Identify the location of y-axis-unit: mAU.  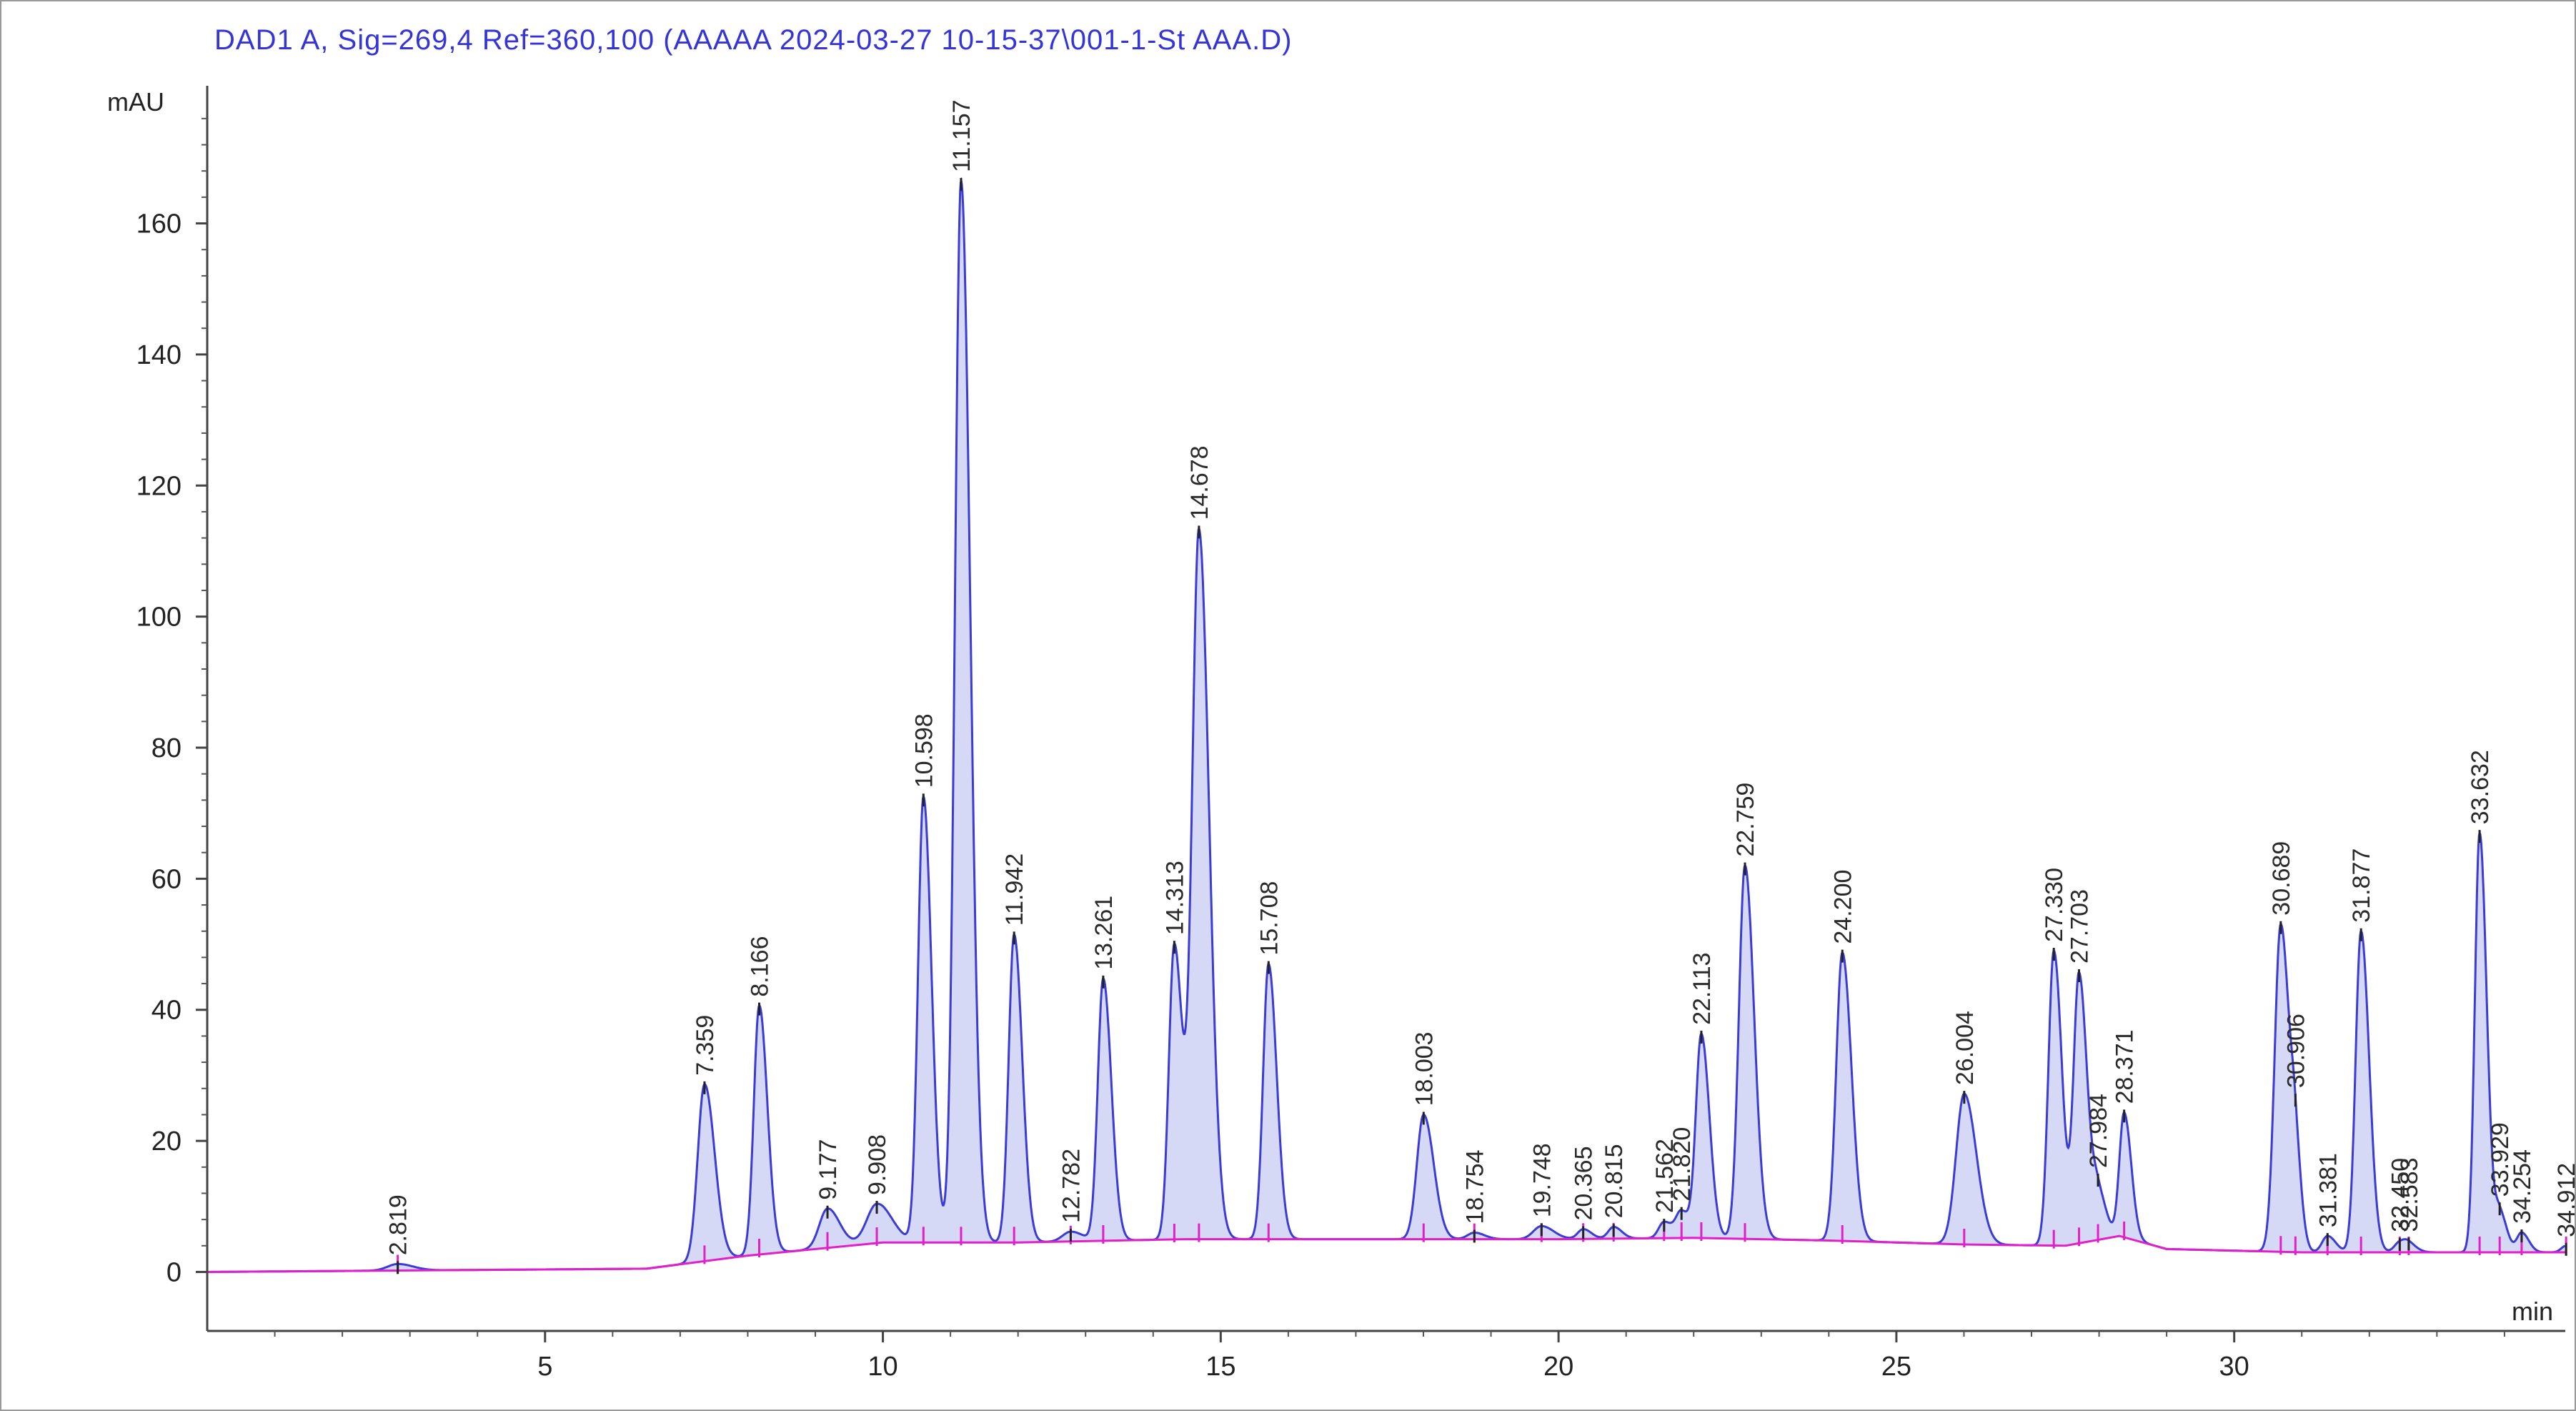
(135, 102).